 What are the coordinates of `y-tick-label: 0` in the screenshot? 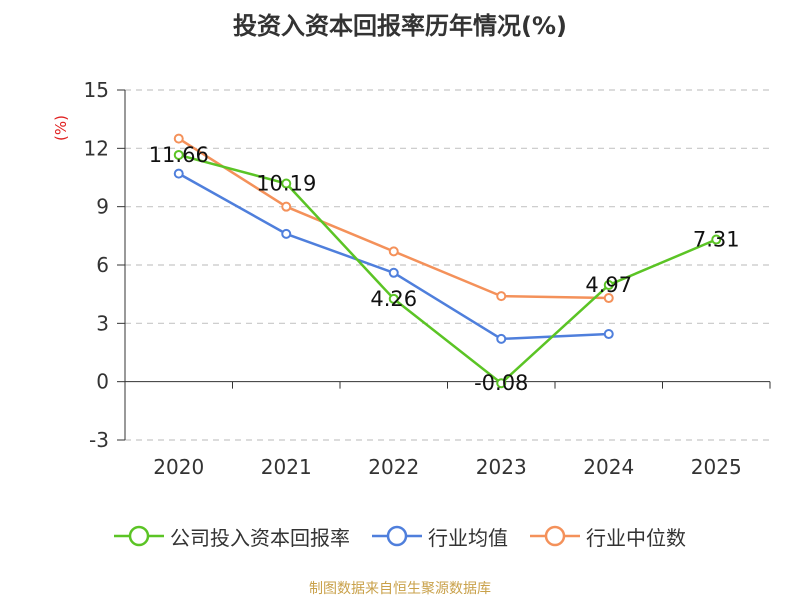 It's located at (102, 382).